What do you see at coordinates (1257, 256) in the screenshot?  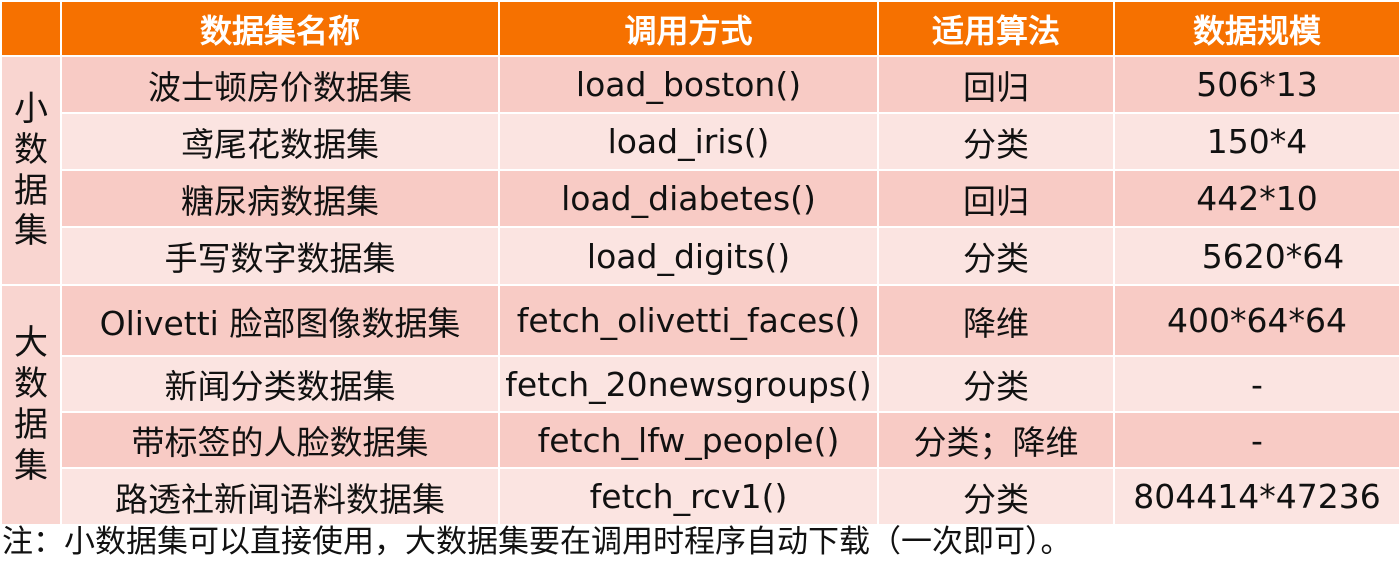 I see `table-row-scale: 5620*64` at bounding box center [1257, 256].